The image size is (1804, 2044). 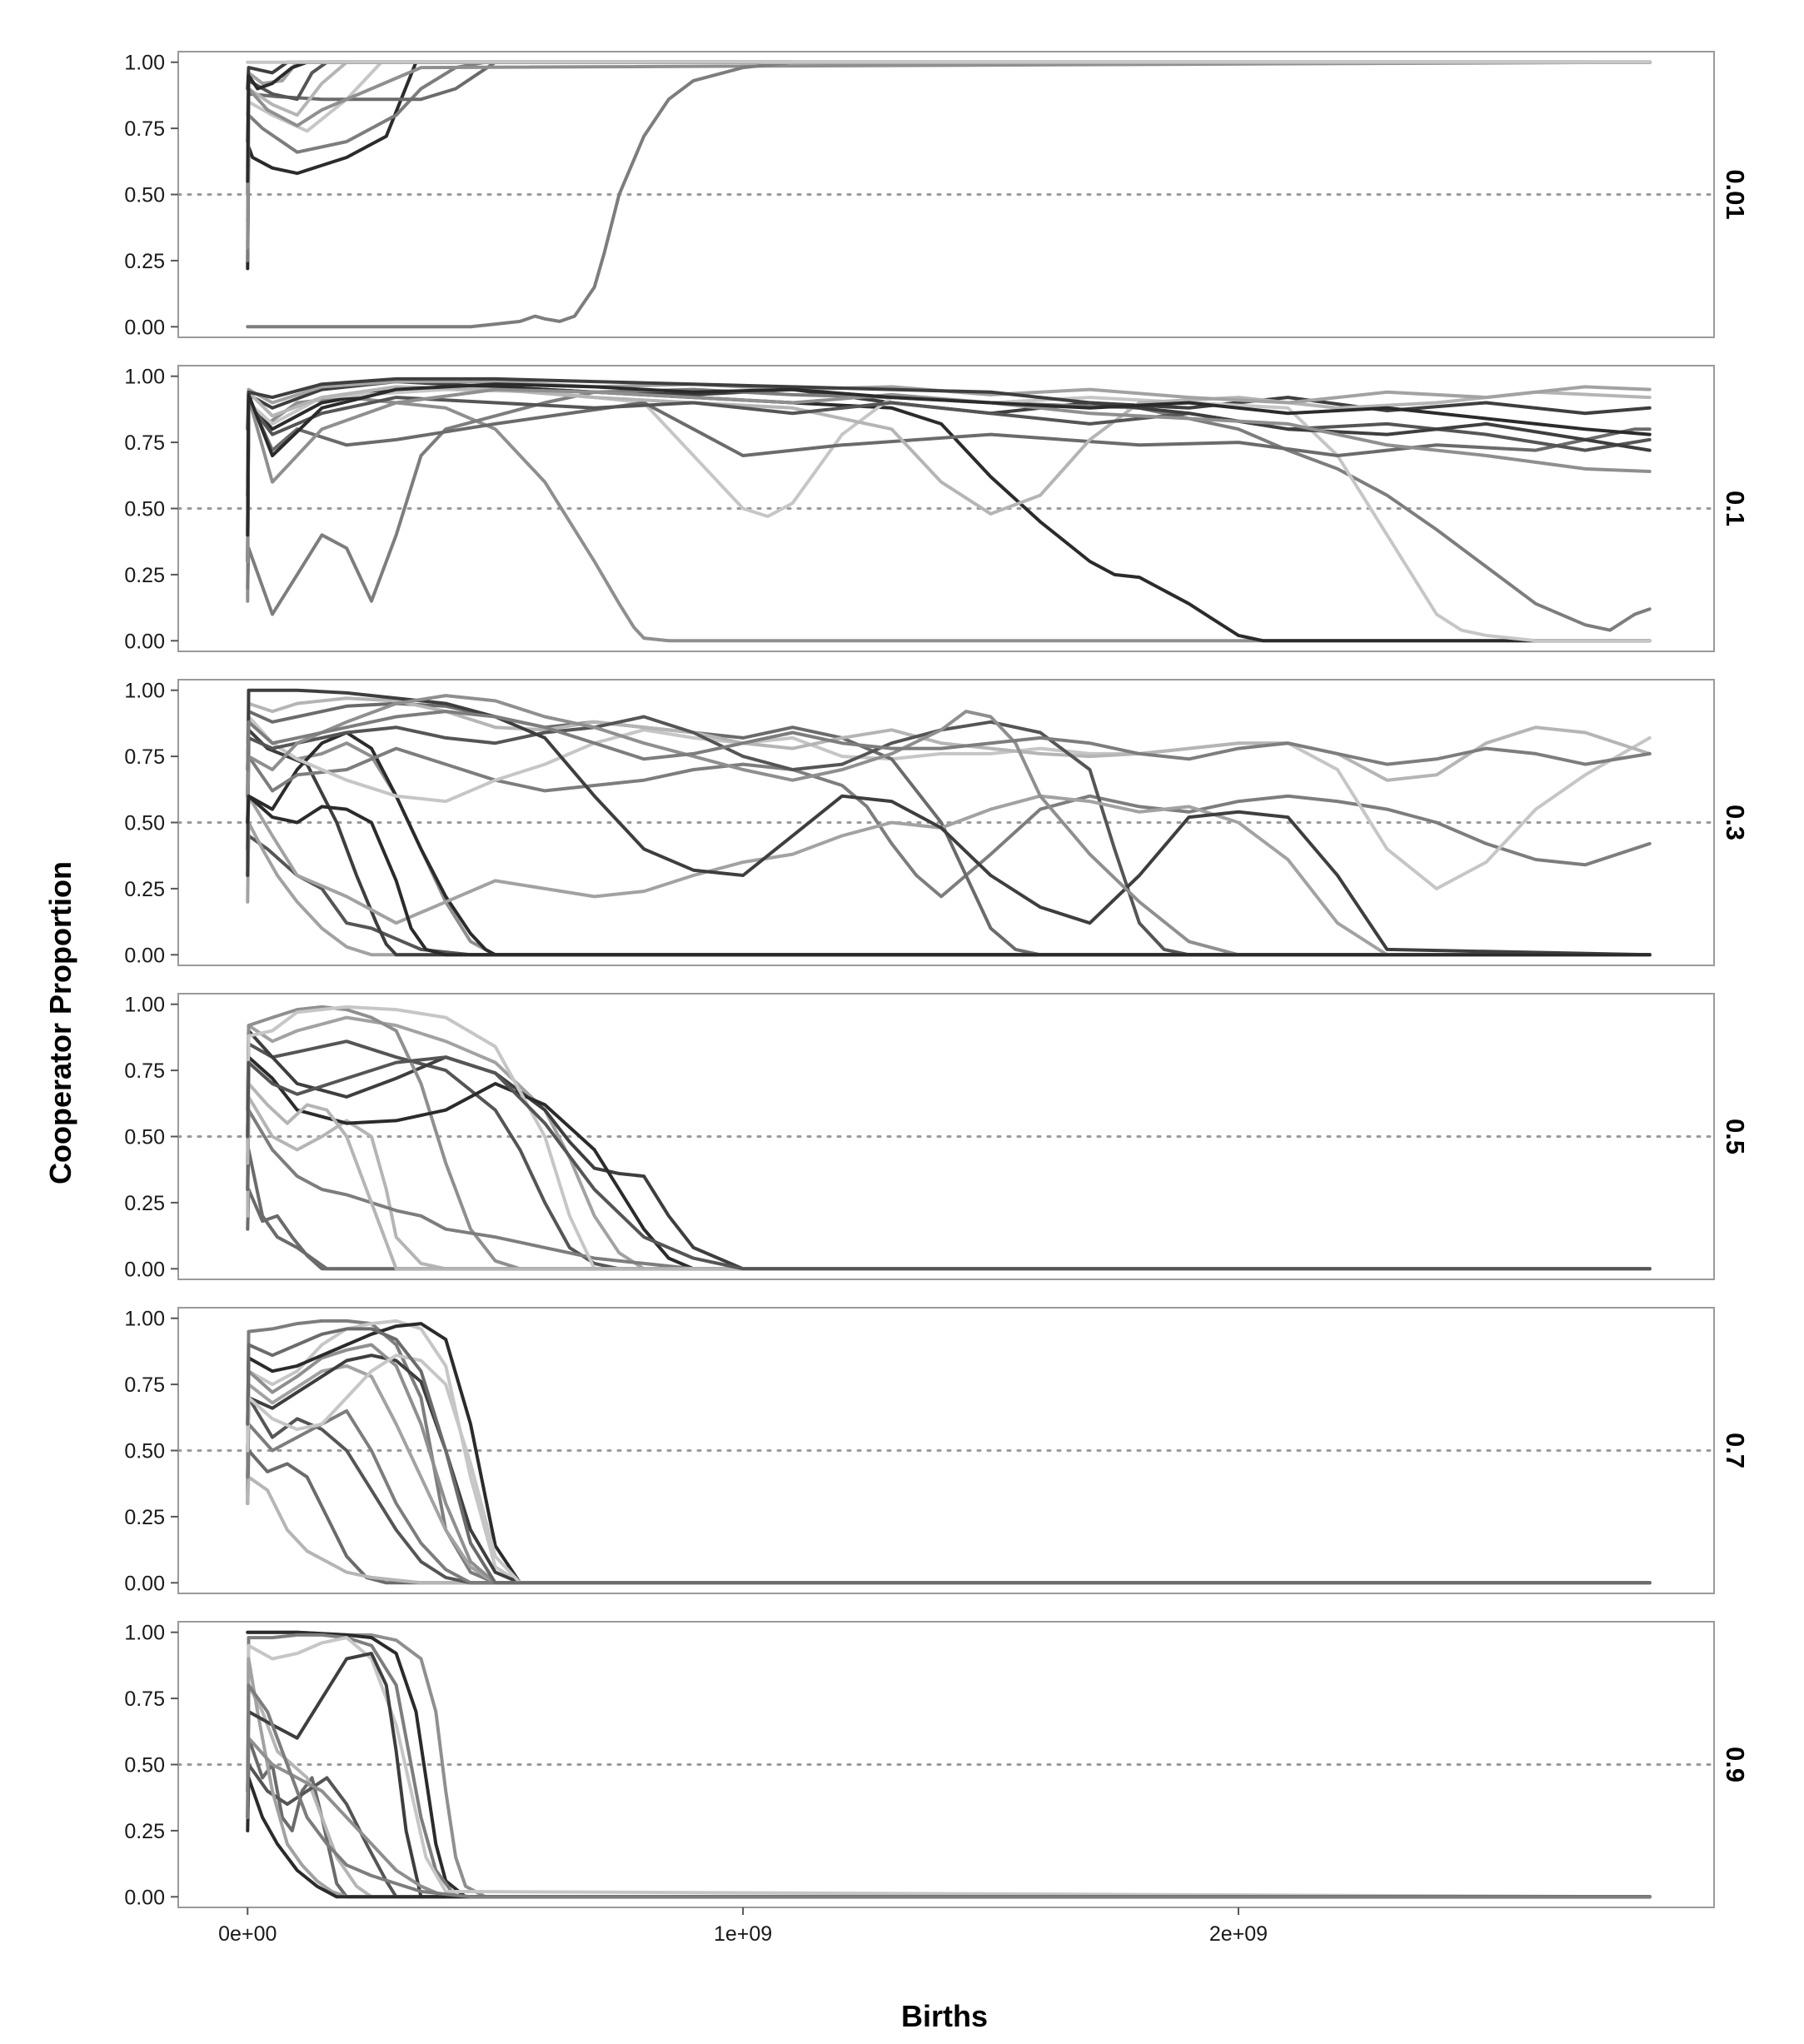 I want to click on facet-panel-1: 0.00 0.25 0.50 0.75 1.00 0.1, so click(x=937, y=509).